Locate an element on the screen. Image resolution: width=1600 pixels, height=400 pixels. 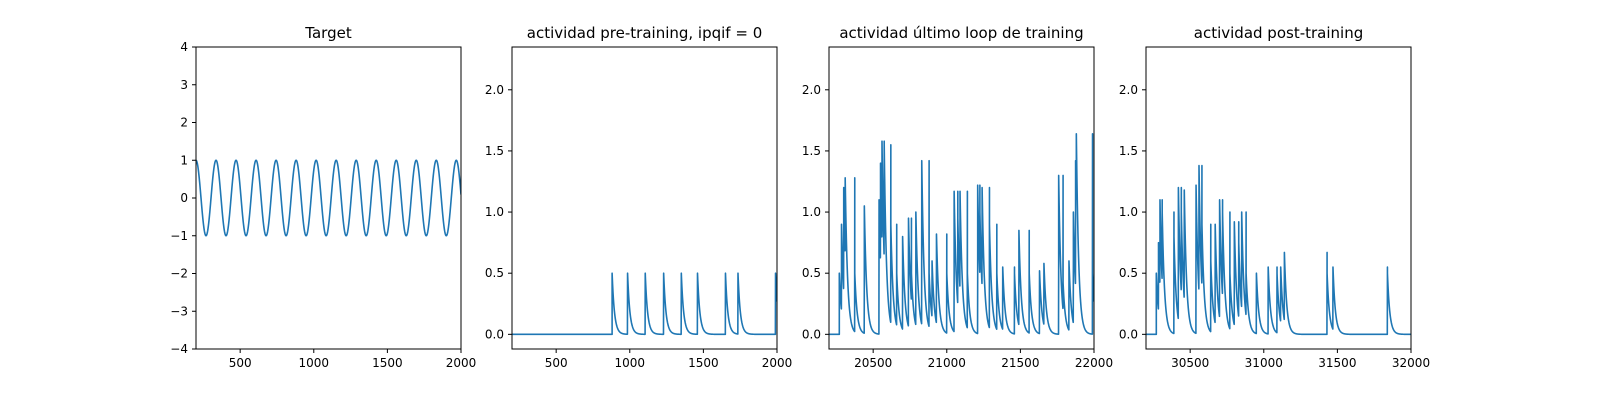
y-tick-label: 4 is located at coordinates (184, 47).